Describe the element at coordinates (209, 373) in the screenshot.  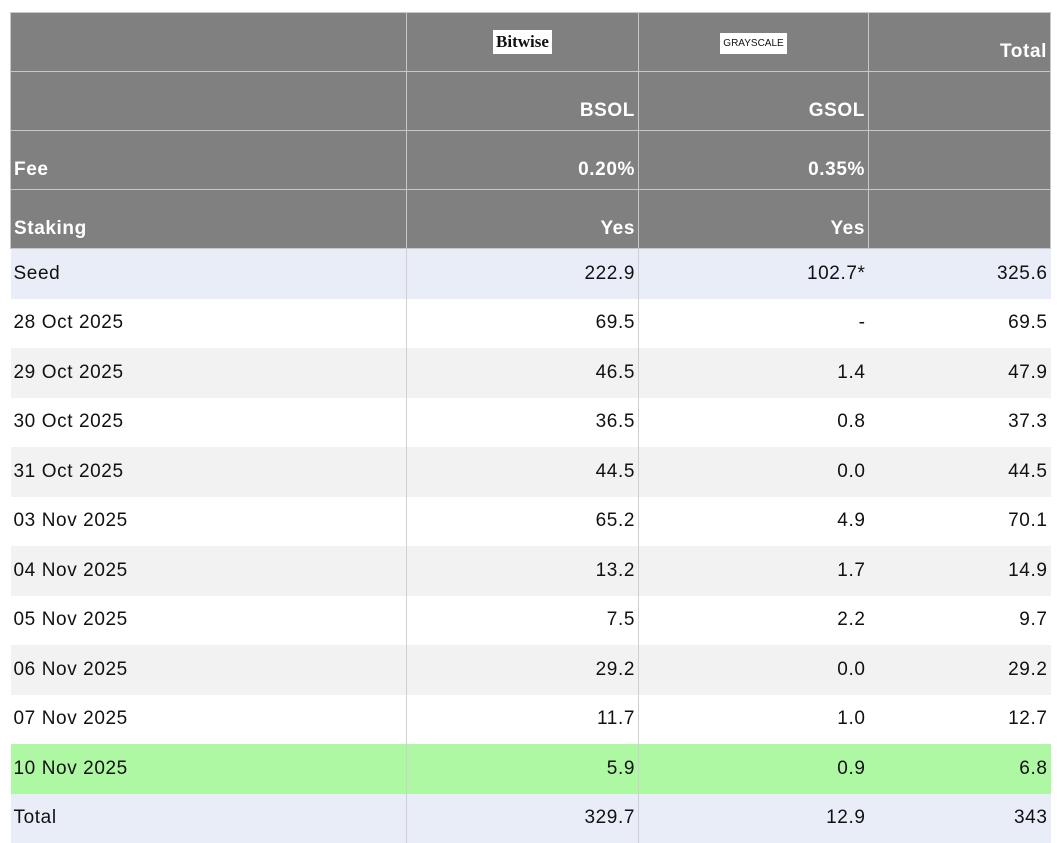
I see `row-label: 29 Oct 2025` at that location.